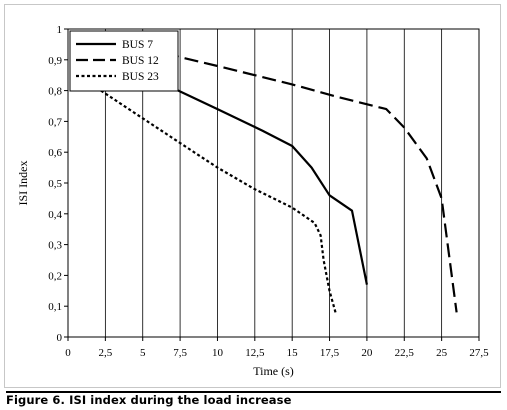 The width and height of the screenshot is (507, 410). I want to click on y-axis-label: ISI Index, so click(23, 183).